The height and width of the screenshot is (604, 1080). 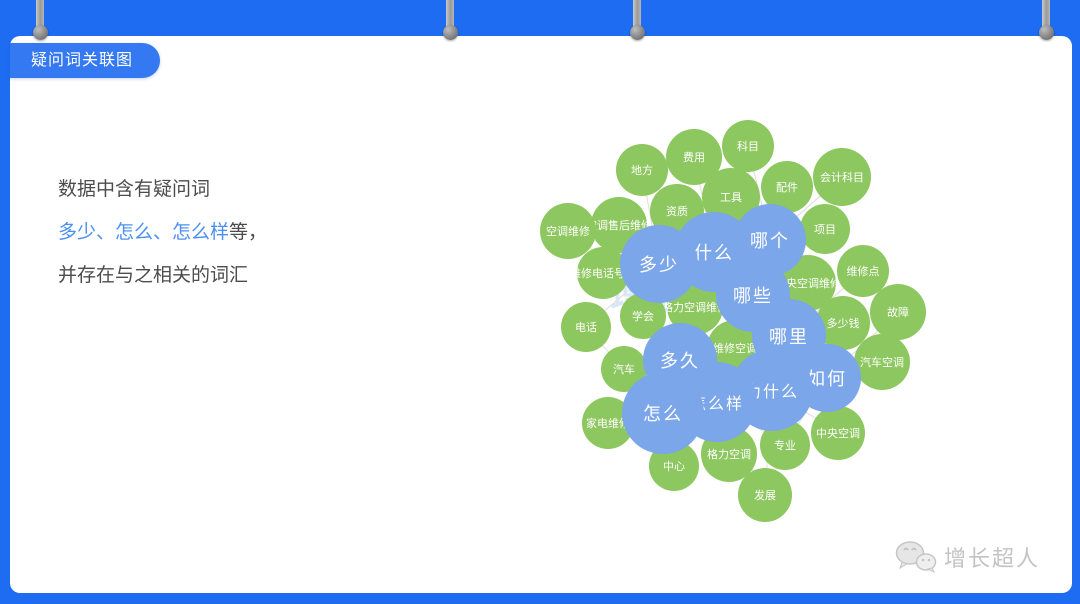 What do you see at coordinates (882, 362) in the screenshot?
I see `bubble-qichekongtiao: 汽车空调` at bounding box center [882, 362].